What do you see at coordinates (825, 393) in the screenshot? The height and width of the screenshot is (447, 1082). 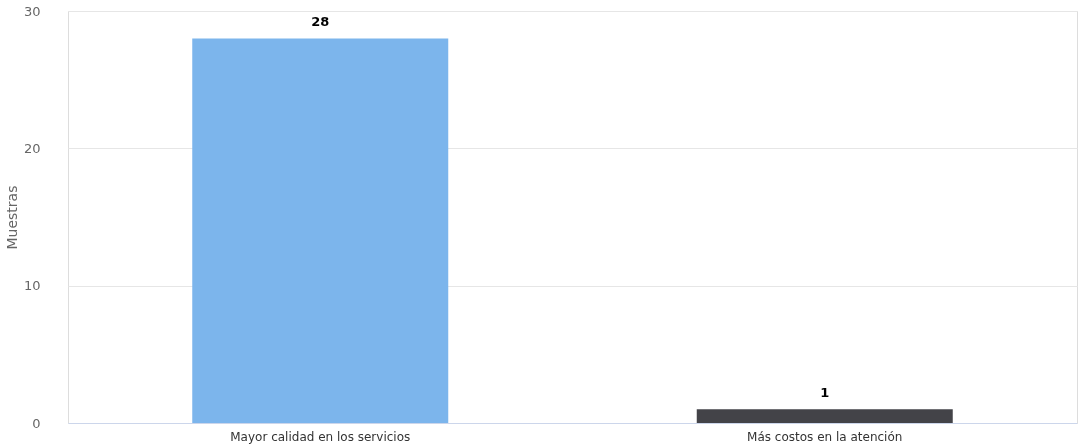 I see `data-label: 1` at bounding box center [825, 393].